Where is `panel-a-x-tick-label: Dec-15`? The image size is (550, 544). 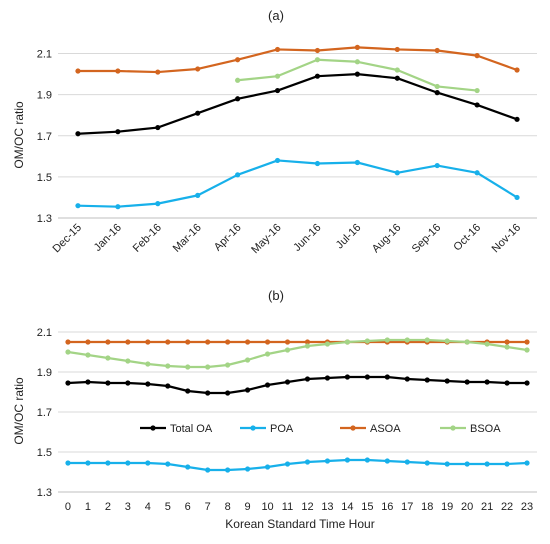
panel-a-x-tick-label: Dec-15 is located at coordinates (68, 239).